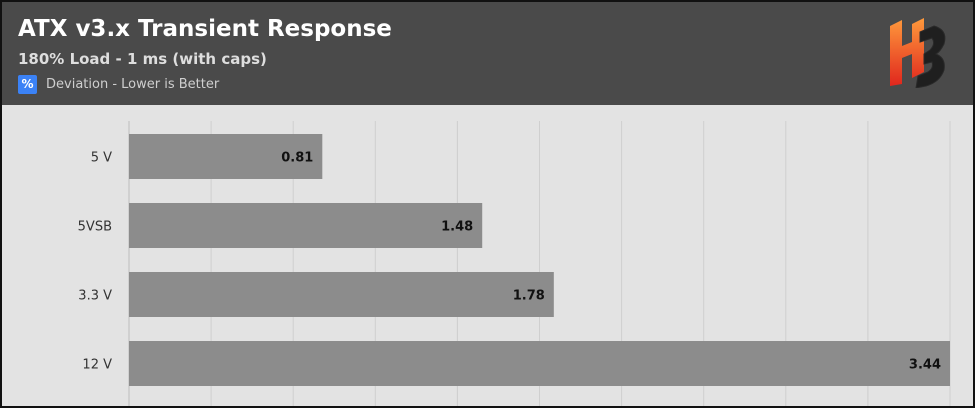 The width and height of the screenshot is (975, 408). What do you see at coordinates (925, 365) in the screenshot?
I see `value-label: 3.44` at bounding box center [925, 365].